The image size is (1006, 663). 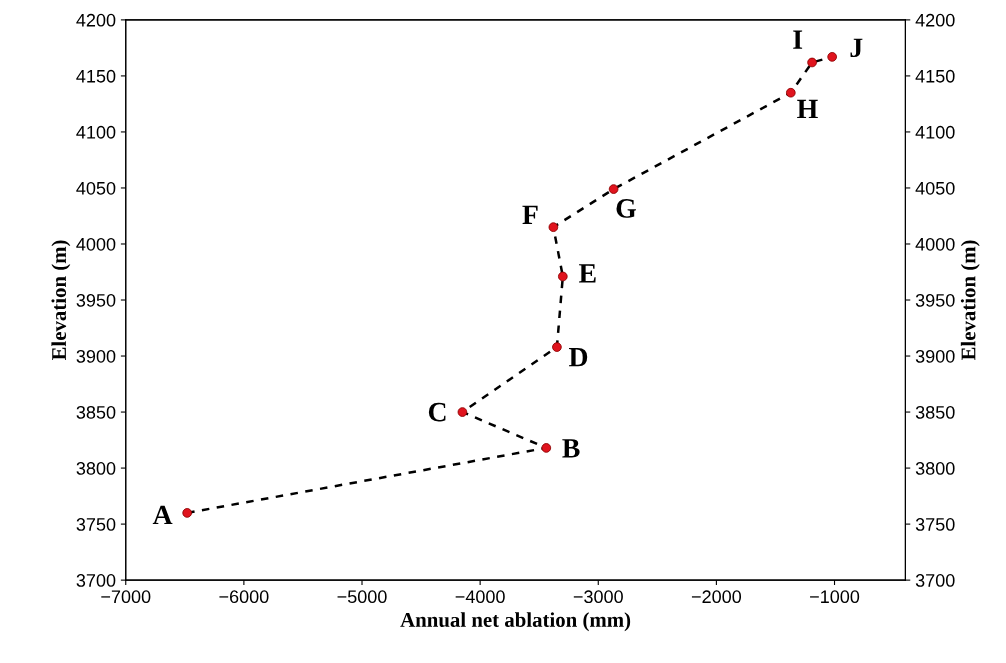 What do you see at coordinates (598, 597) in the screenshot?
I see `x-tick-label: −3000` at bounding box center [598, 597].